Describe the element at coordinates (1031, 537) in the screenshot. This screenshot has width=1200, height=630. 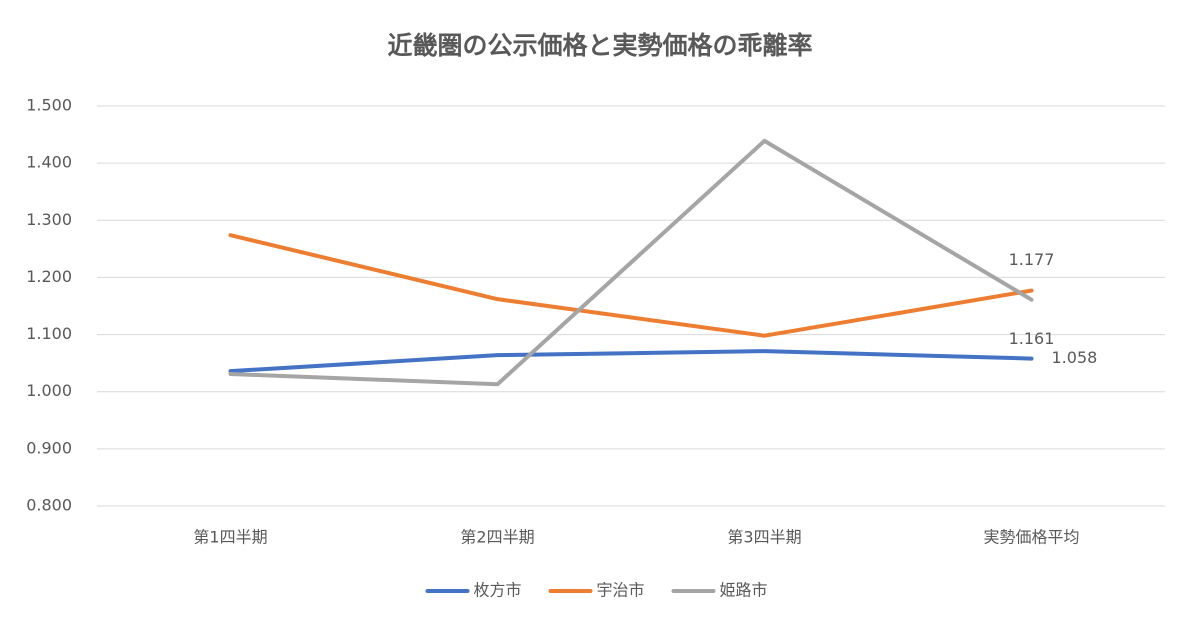
I see `x-tick-label: 実勢価格平均` at that location.